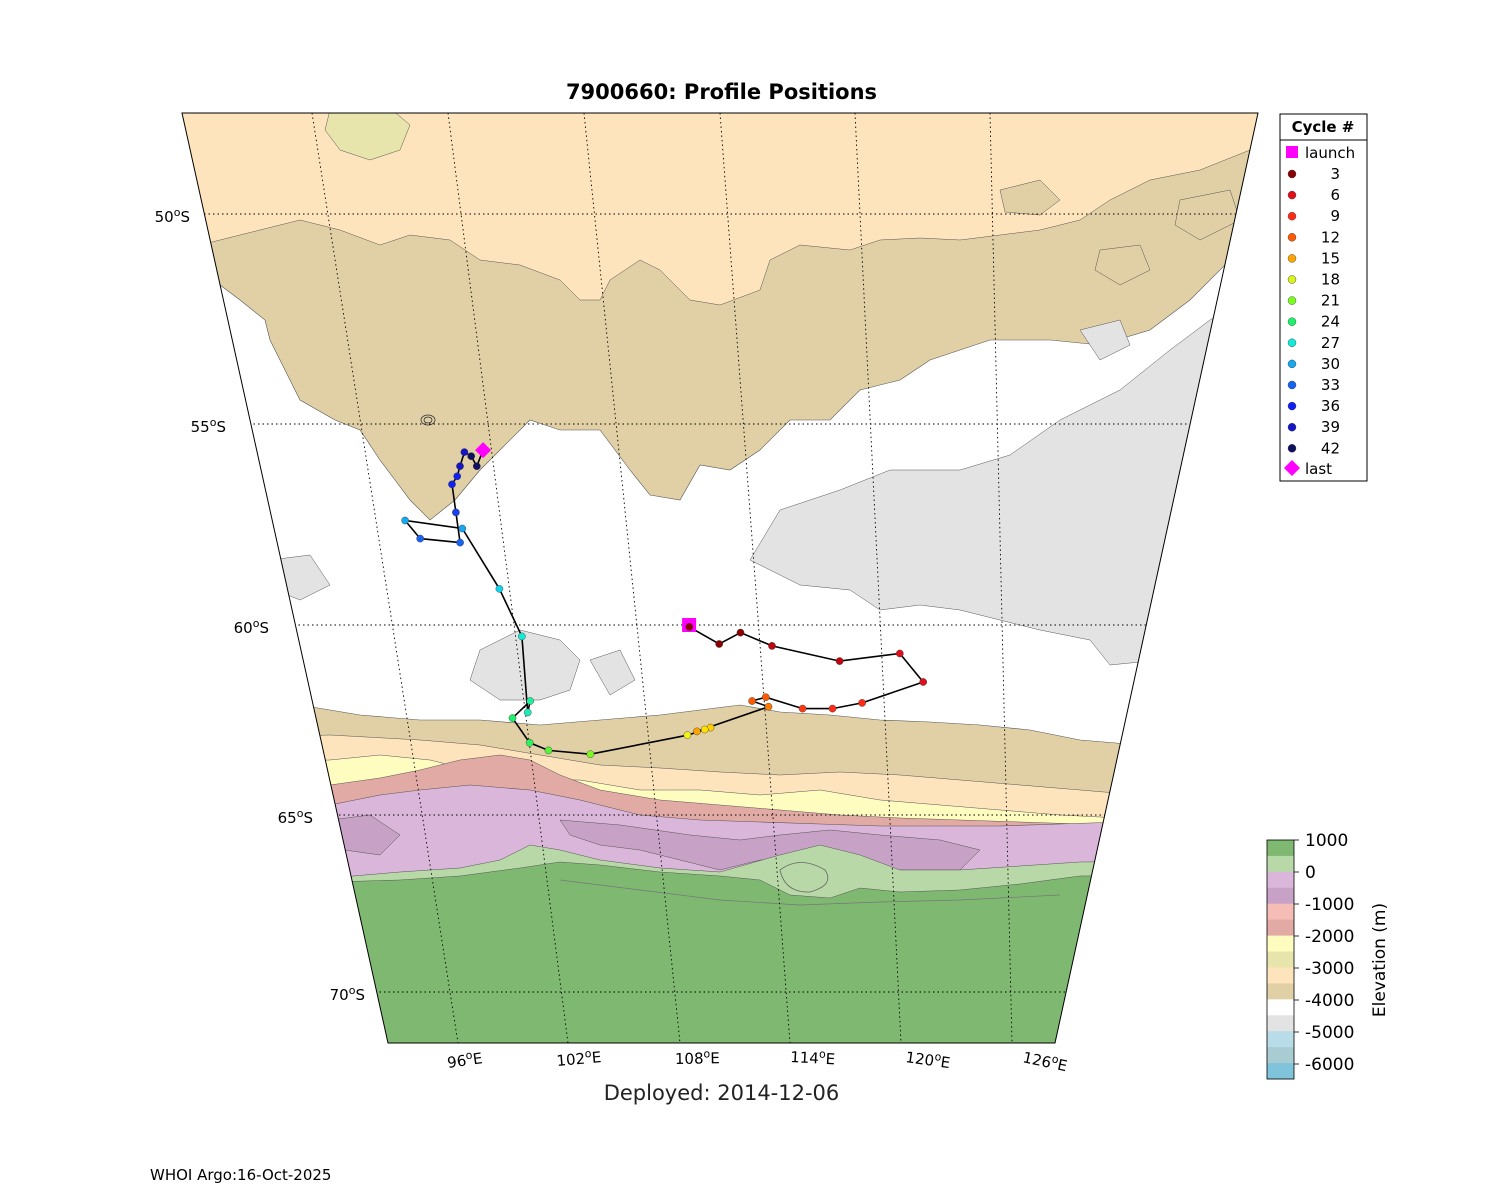 The height and width of the screenshot is (1200, 1500). What do you see at coordinates (1292, 152) in the screenshot?
I see `legend-launch-marker` at bounding box center [1292, 152].